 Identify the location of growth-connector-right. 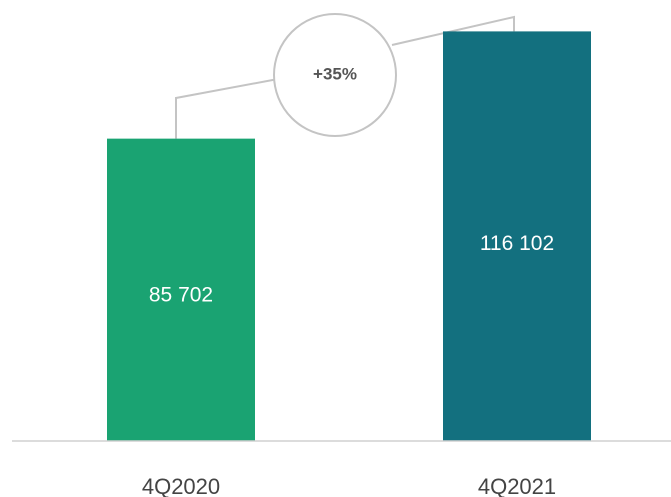
(453, 30).